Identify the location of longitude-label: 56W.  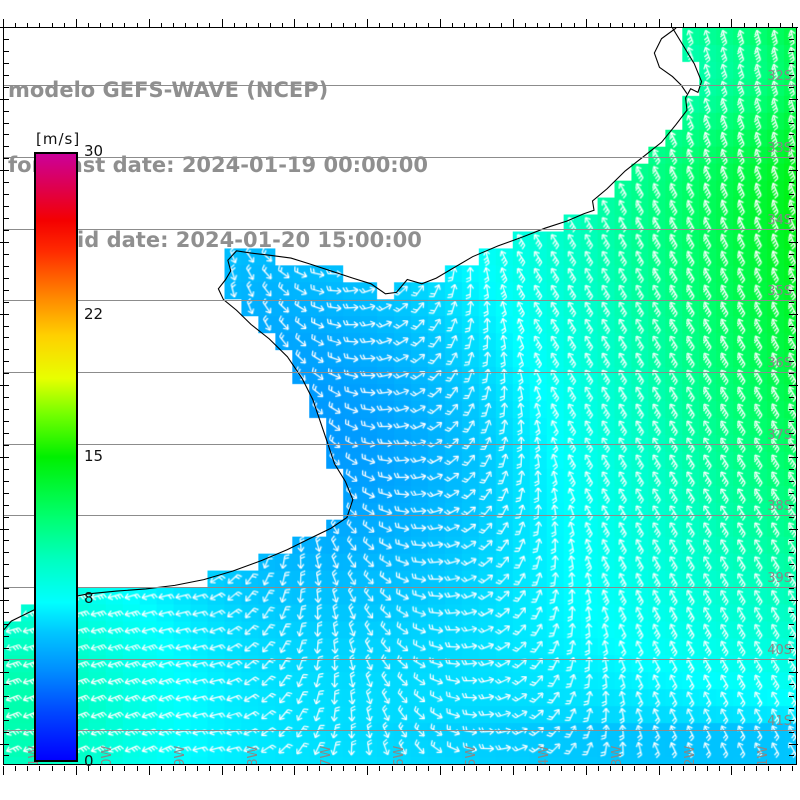
(399, 755).